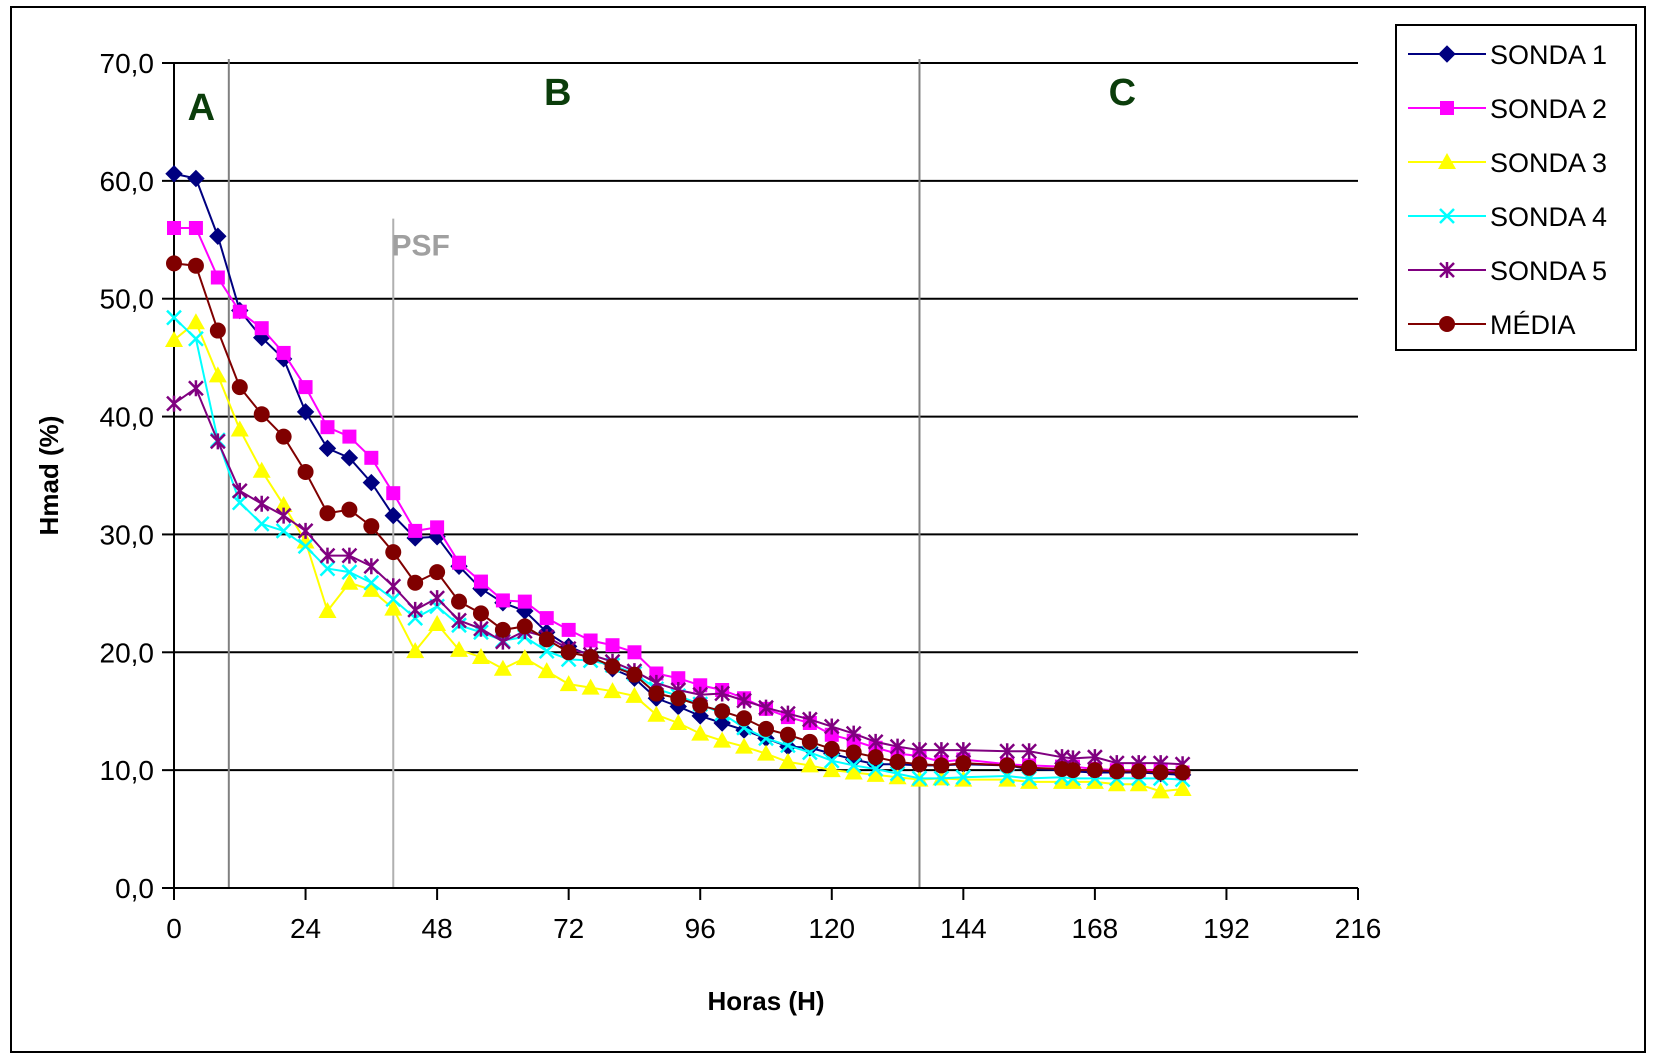  I want to click on legend-item: SONDA 4, so click(1507, 217).